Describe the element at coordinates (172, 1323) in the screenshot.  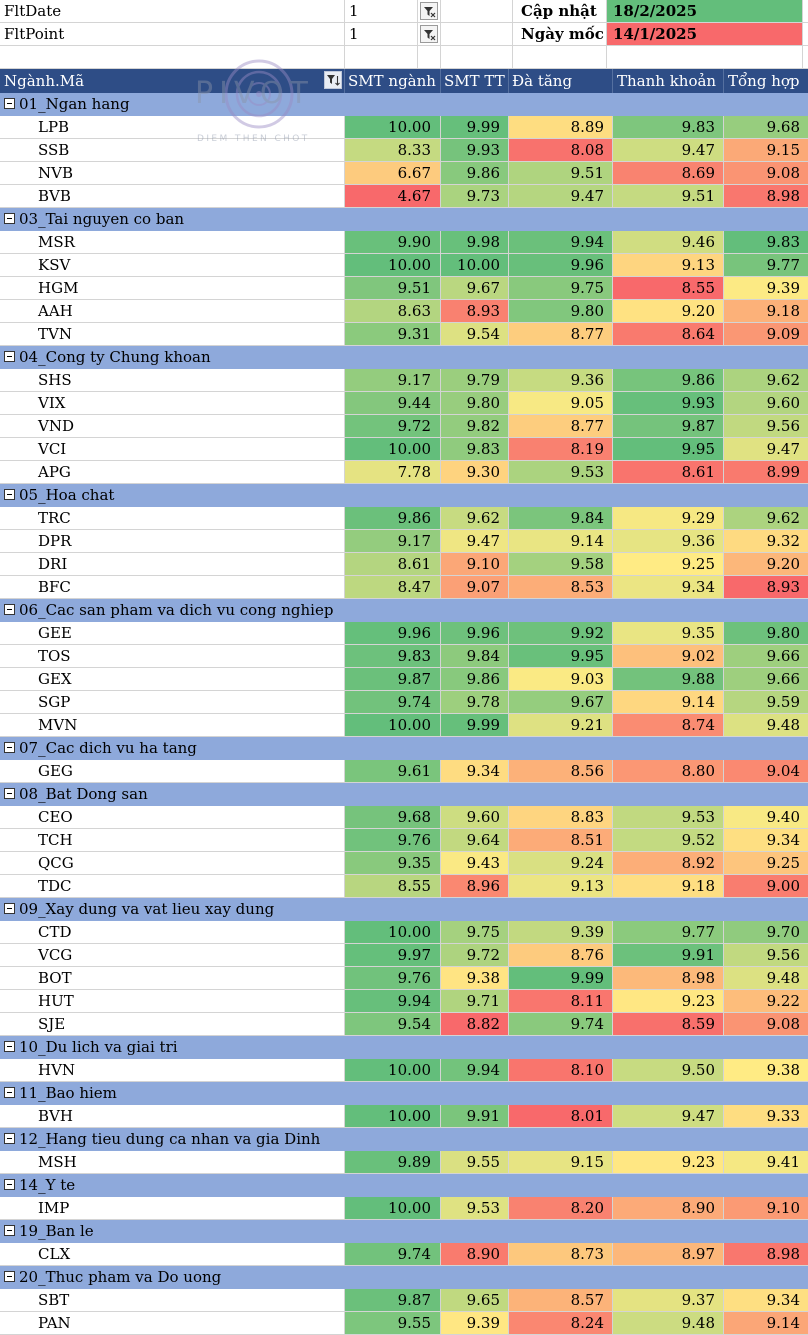
I see `stock-code: PAN` at that location.